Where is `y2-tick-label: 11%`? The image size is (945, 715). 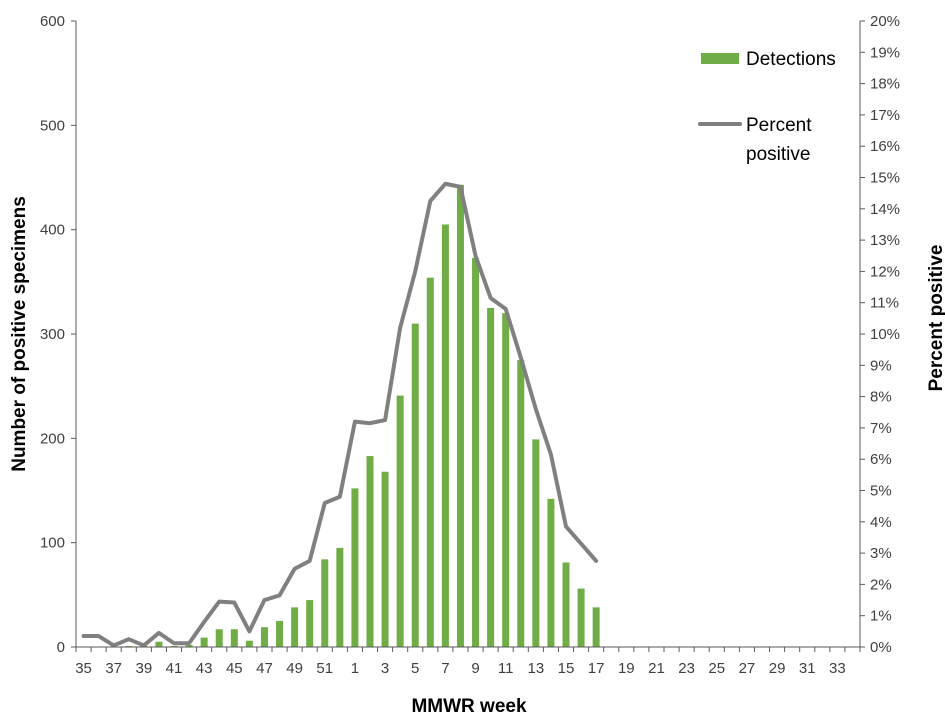 y2-tick-label: 11% is located at coordinates (884, 303).